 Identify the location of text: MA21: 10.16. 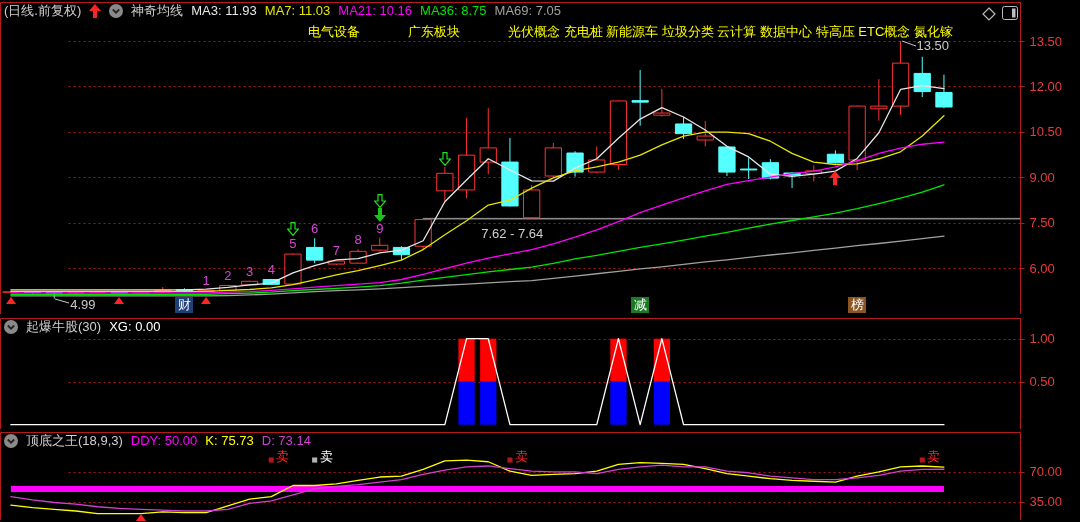
(375, 10).